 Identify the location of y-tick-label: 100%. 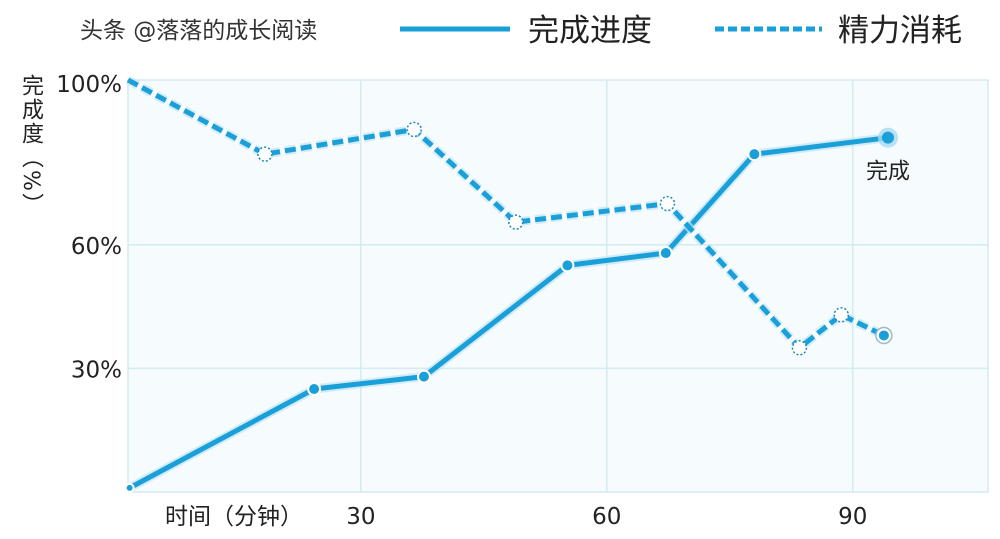
(89, 85).